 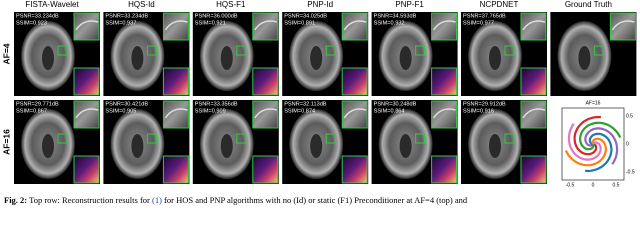 What do you see at coordinates (37, 104) in the screenshot?
I see `psnr-value: PSNR=29.771dB` at bounding box center [37, 104].